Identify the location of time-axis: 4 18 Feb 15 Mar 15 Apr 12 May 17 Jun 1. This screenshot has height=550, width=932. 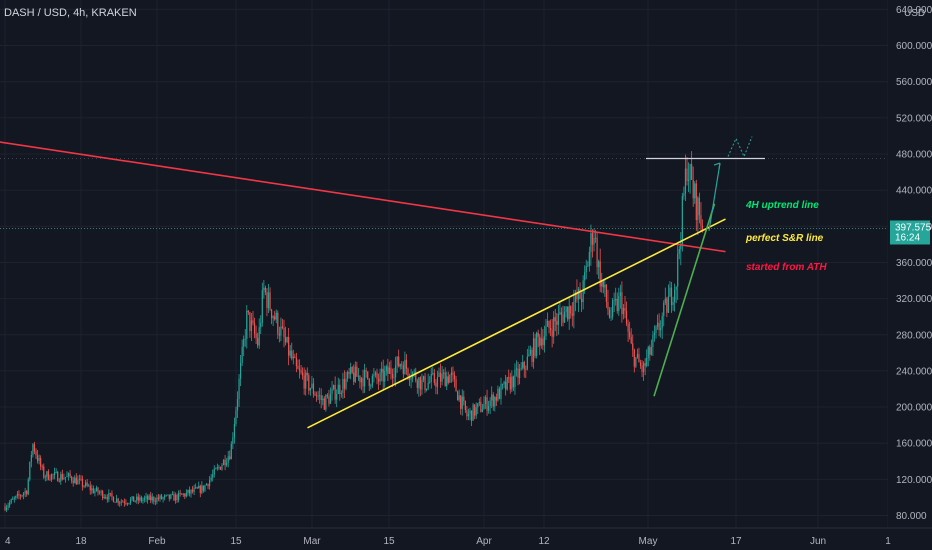
(466, 537).